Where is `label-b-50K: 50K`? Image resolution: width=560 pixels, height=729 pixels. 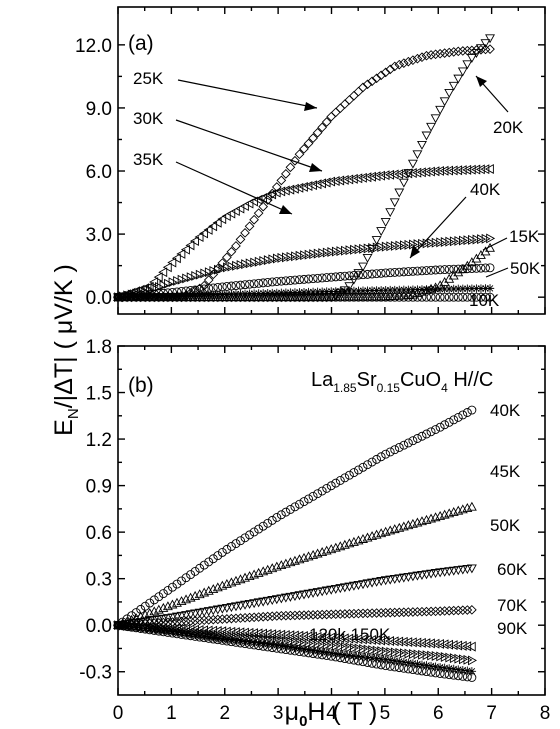
label-b-50K: 50K is located at coordinates (505, 525).